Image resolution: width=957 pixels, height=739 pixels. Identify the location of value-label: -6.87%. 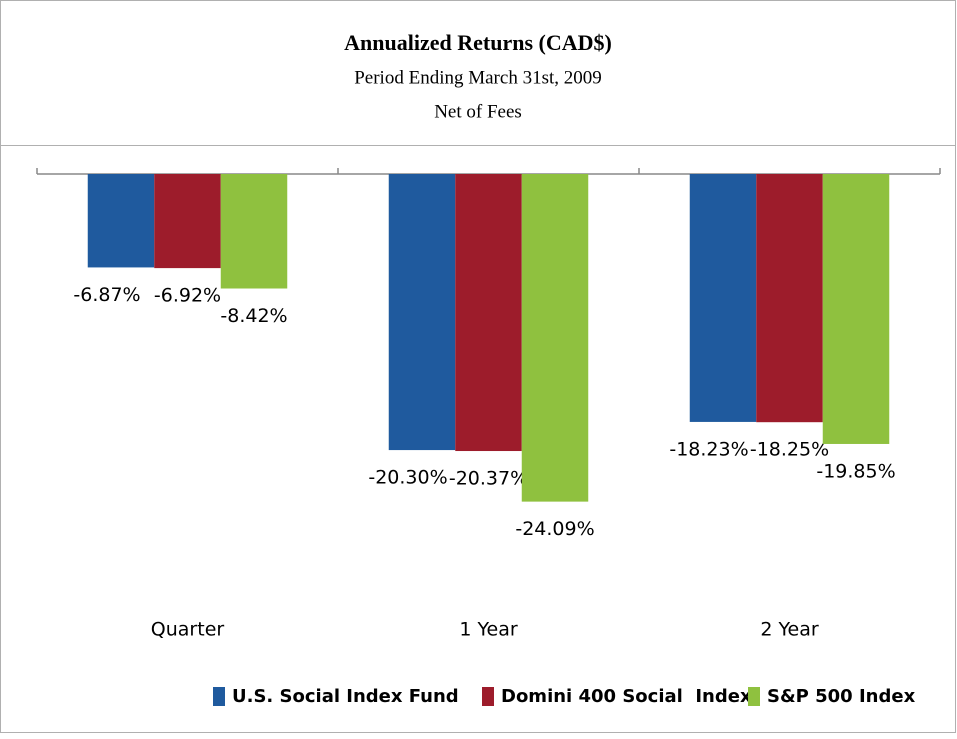
(106, 295).